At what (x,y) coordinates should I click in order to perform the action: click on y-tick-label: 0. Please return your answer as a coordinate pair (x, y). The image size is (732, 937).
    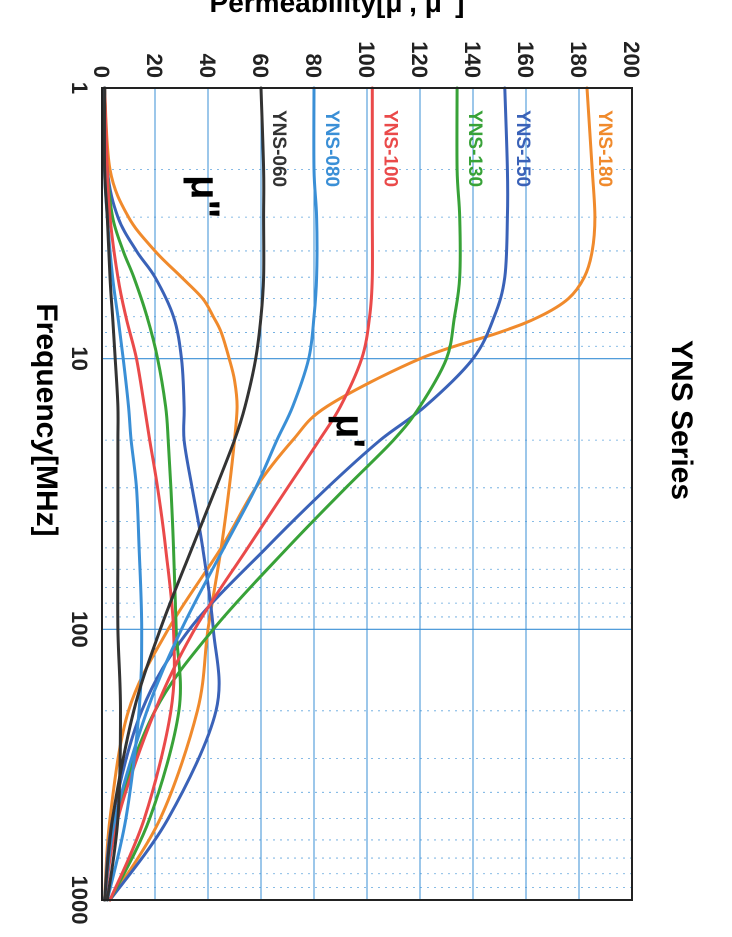
    Looking at the image, I should click on (101, 72).